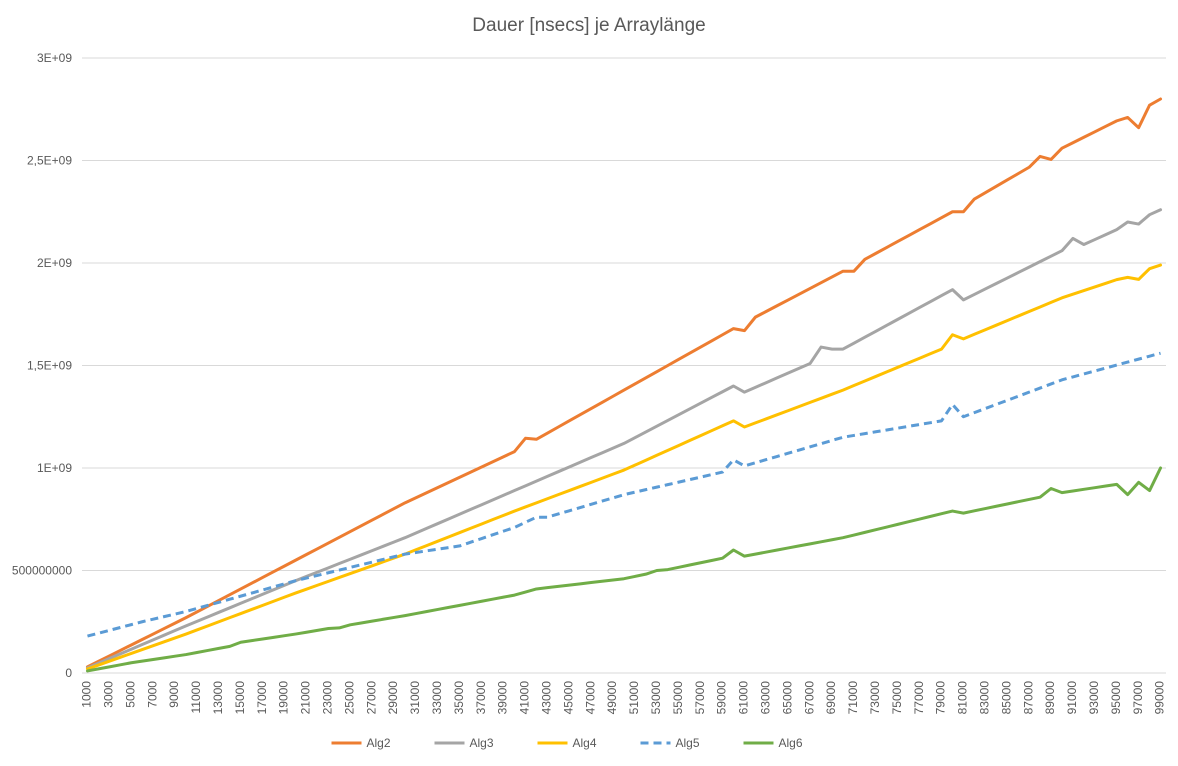 This screenshot has height=766, width=1178. Describe the element at coordinates (1160, 698) in the screenshot. I see `x-tick-label: 99000` at that location.